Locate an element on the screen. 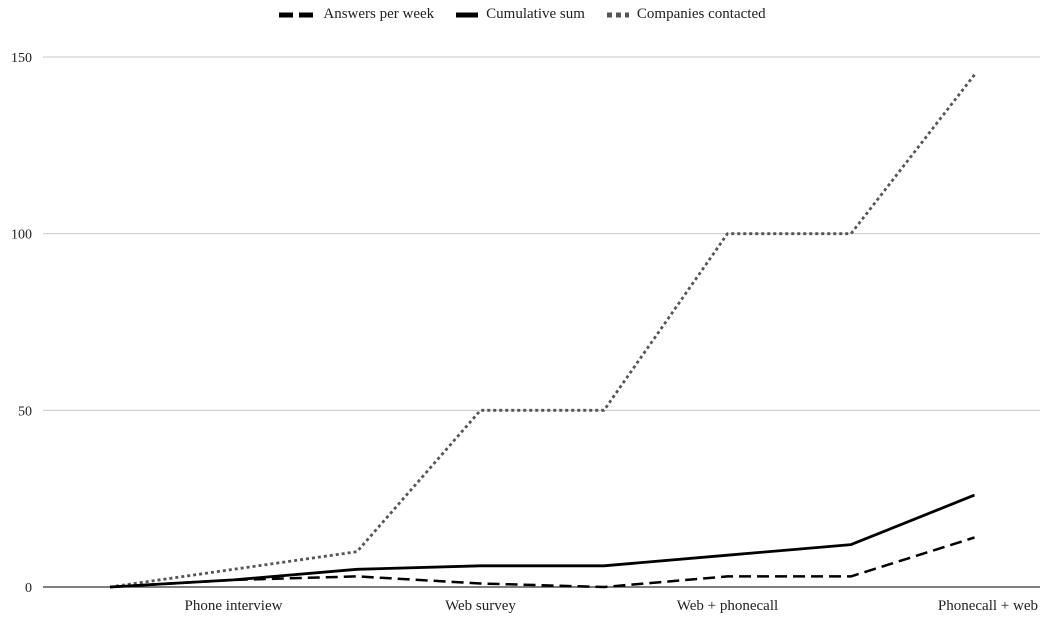 This screenshot has width=1045, height=621. legend-label: Companies contacted is located at coordinates (701, 14).